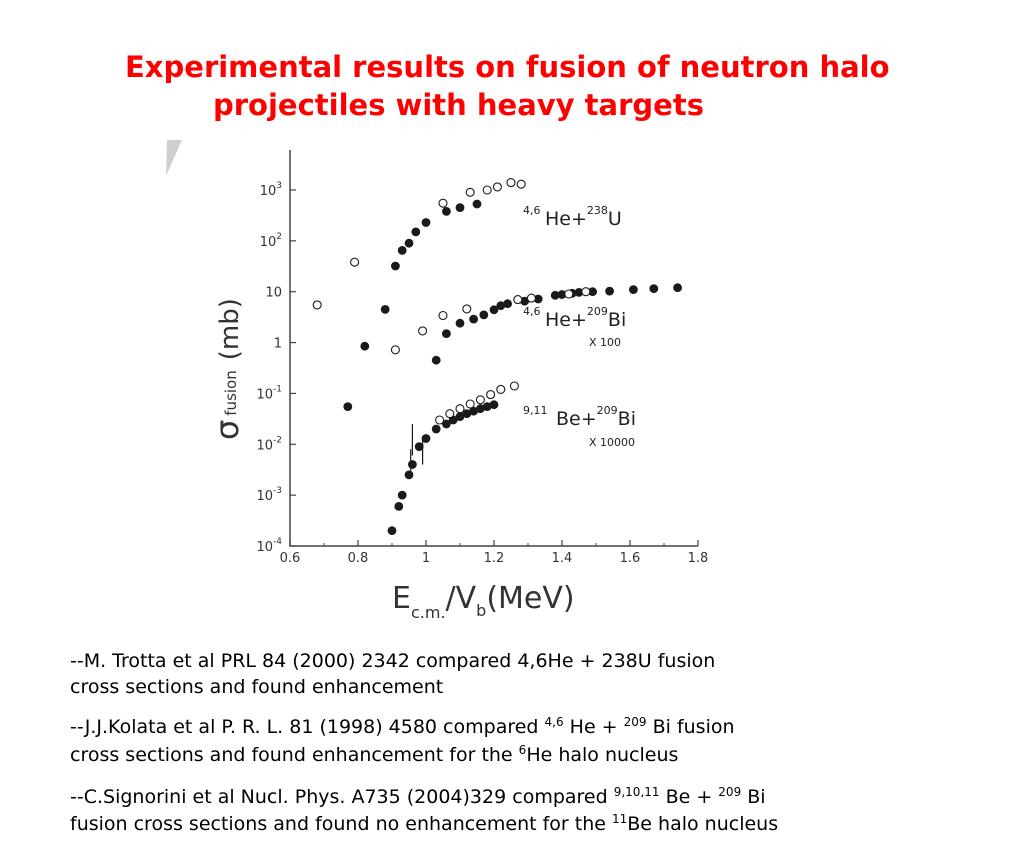 This screenshot has width=1024, height=853. What do you see at coordinates (271, 190) in the screenshot?
I see `y-tick-label: 10³` at bounding box center [271, 190].